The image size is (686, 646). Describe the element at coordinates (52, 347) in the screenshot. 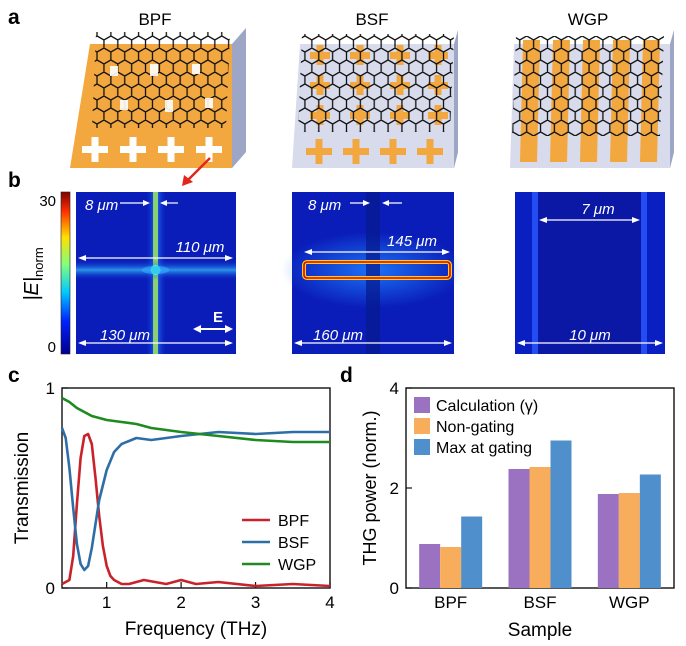

I see `colorbar-min: 0` at that location.